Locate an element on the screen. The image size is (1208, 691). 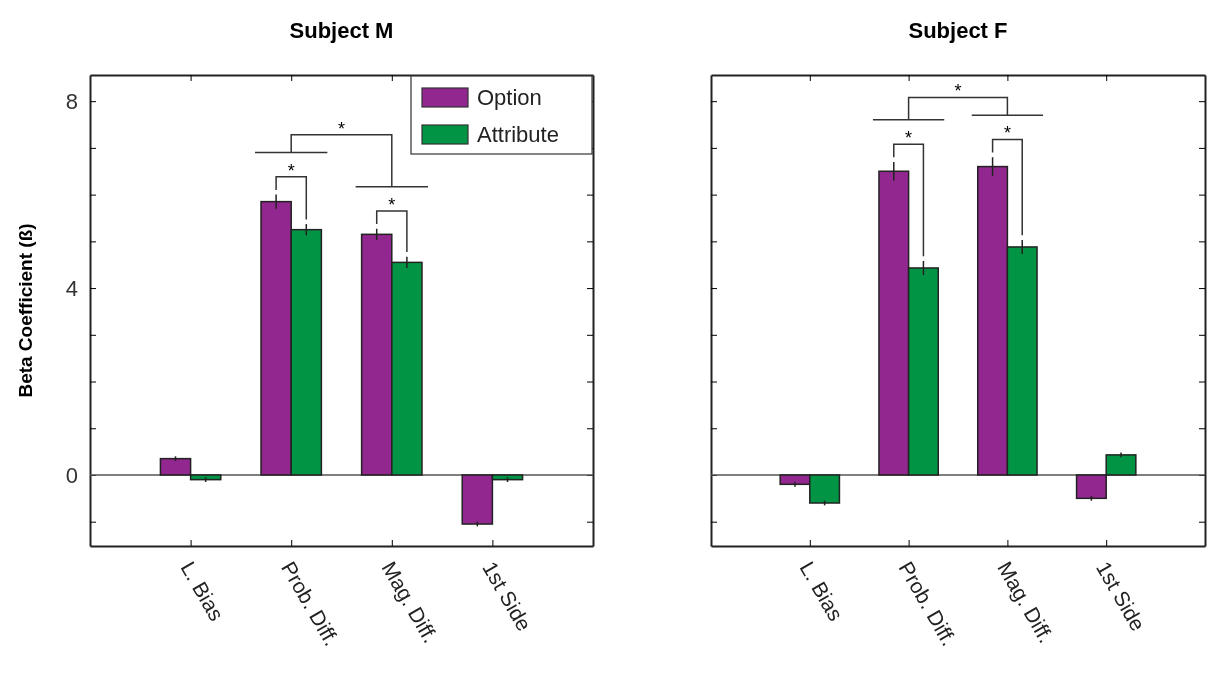
y-tick-label: 8 is located at coordinates (71, 101).